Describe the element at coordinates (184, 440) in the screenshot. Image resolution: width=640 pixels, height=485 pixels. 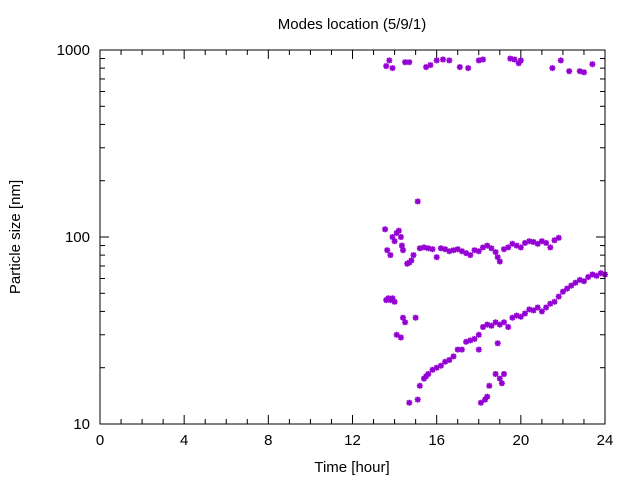
I see `x-tick-label: 4` at that location.